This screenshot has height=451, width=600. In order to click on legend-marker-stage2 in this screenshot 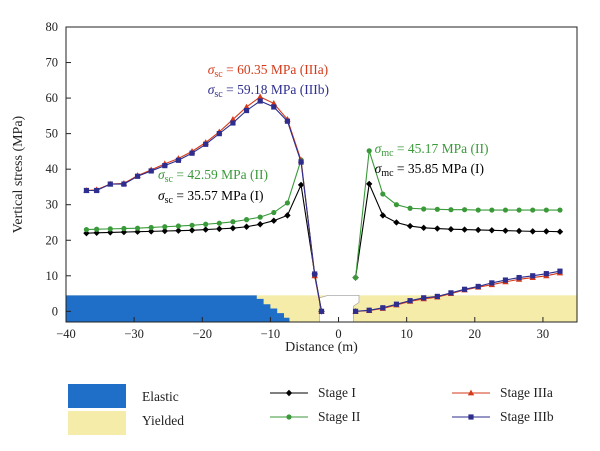, I will do `click(289, 417)`.